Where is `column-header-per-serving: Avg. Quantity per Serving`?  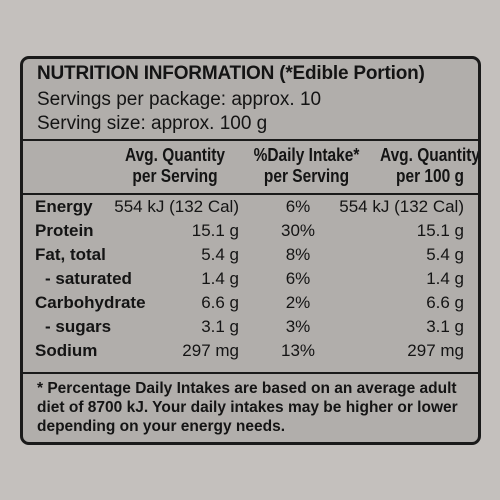 column-header-per-serving: Avg. Quantity per Serving is located at coordinates (175, 166).